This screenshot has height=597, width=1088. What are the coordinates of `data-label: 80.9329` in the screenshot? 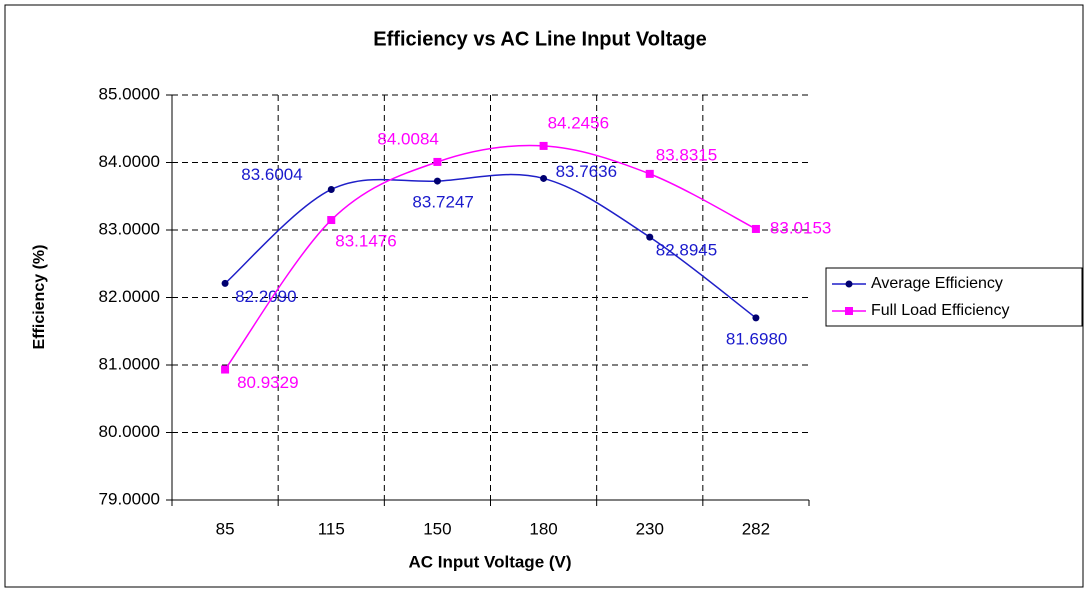 It's located at (267, 382).